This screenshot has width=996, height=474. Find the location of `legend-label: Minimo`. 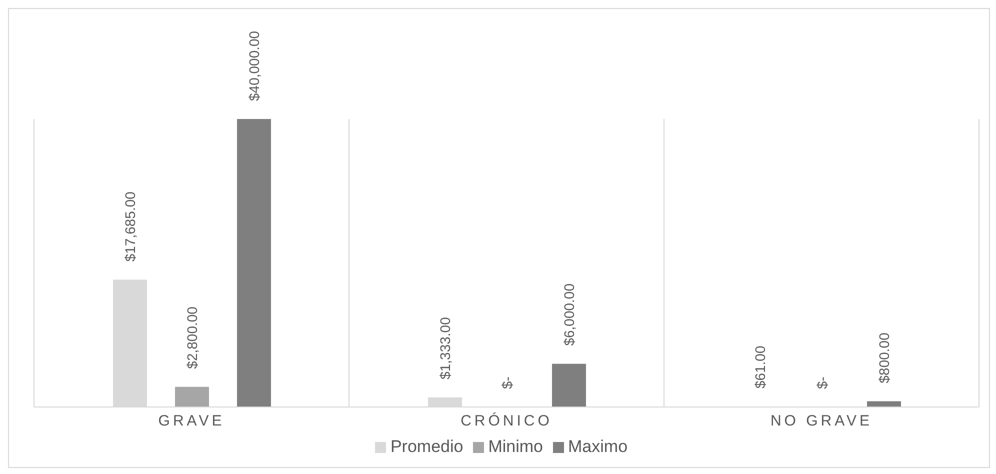

legend-label: Minimo is located at coordinates (516, 446).